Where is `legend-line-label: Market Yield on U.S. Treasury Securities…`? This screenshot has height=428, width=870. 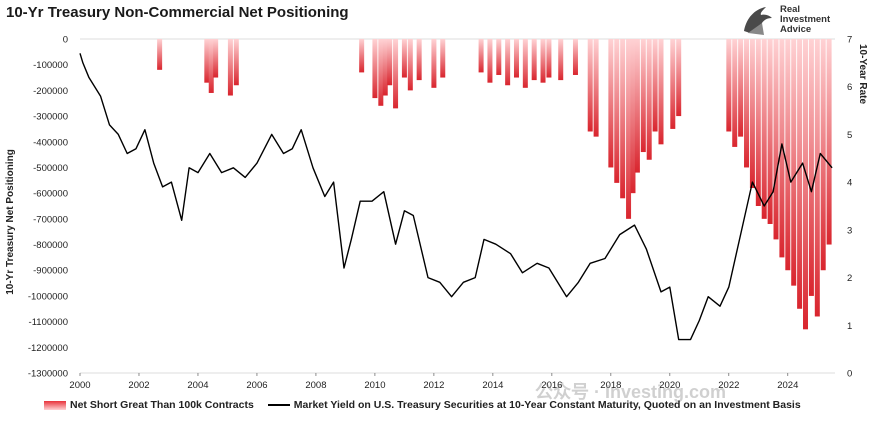 legend-line-label: Market Yield on U.S. Treasury Securities… is located at coordinates (547, 405).